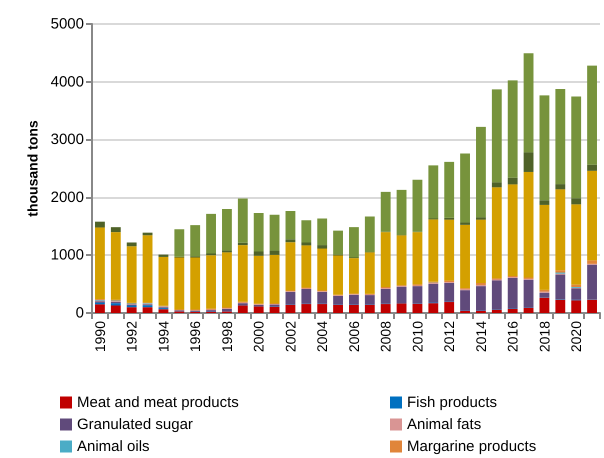 This screenshot has width=604, height=458. Describe the element at coordinates (67, 139) in the screenshot. I see `y-tick-label: 3000` at that location.